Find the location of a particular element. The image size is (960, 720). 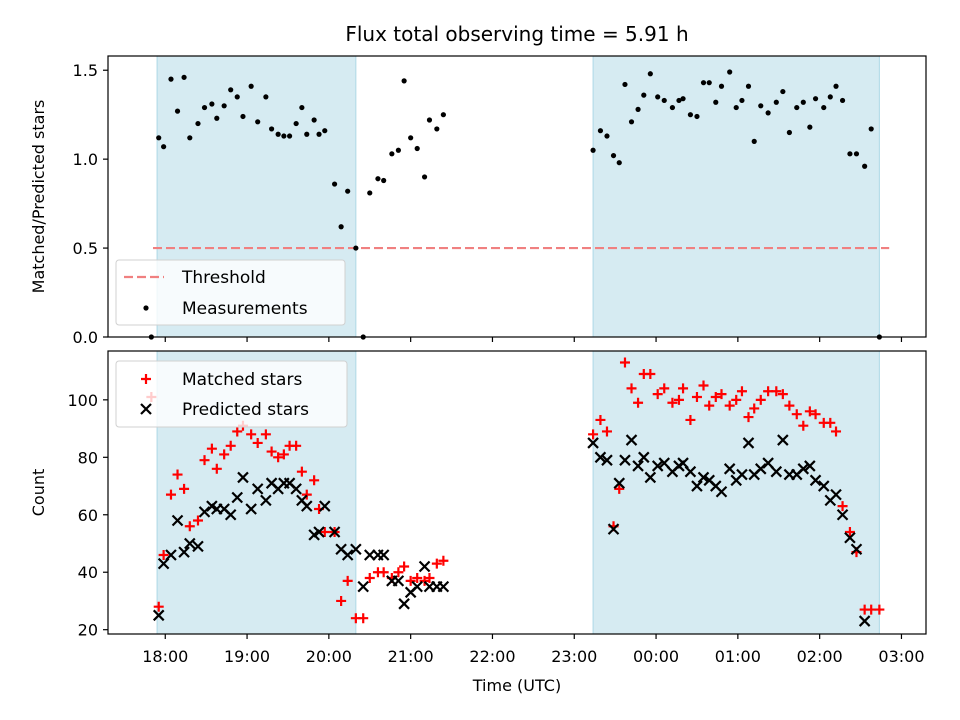

bottom-ytick-label-2: 60 is located at coordinates (88, 515).